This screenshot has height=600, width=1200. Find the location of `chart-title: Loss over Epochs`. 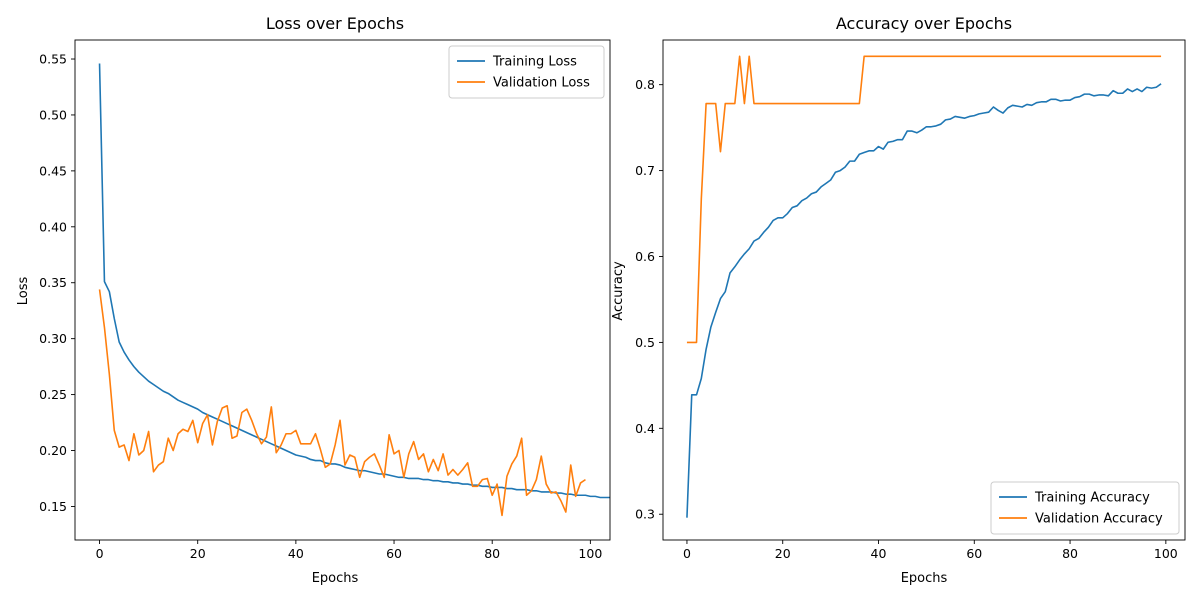

chart-title: Loss over Epochs is located at coordinates (335, 23).